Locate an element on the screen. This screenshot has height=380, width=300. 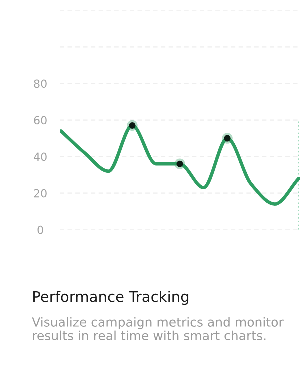
text: Performance Tracking is located at coordinates (111, 298).